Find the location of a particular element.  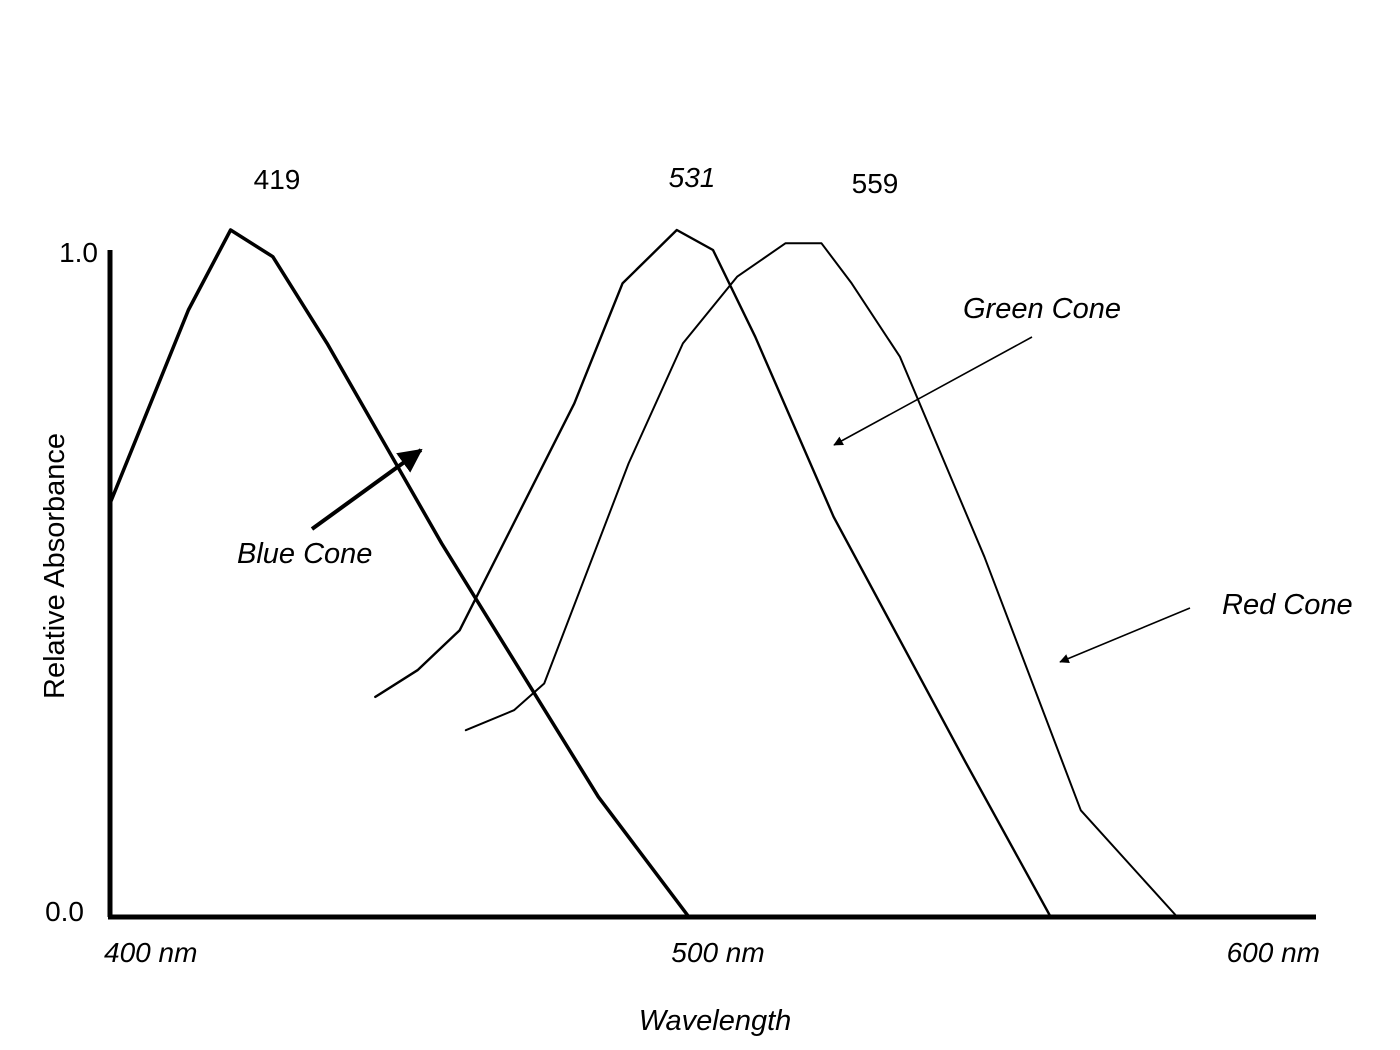

series-label-green-cone: Green Cone is located at coordinates (1042, 309).